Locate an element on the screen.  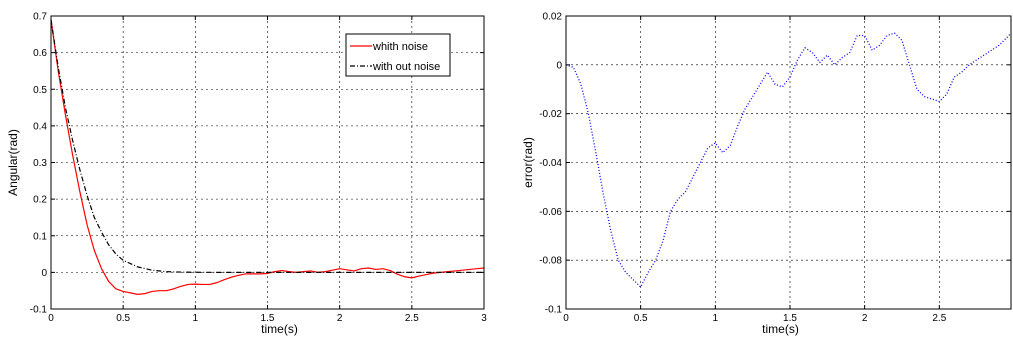
legend: whith noise with out noise is located at coordinates (398, 55).